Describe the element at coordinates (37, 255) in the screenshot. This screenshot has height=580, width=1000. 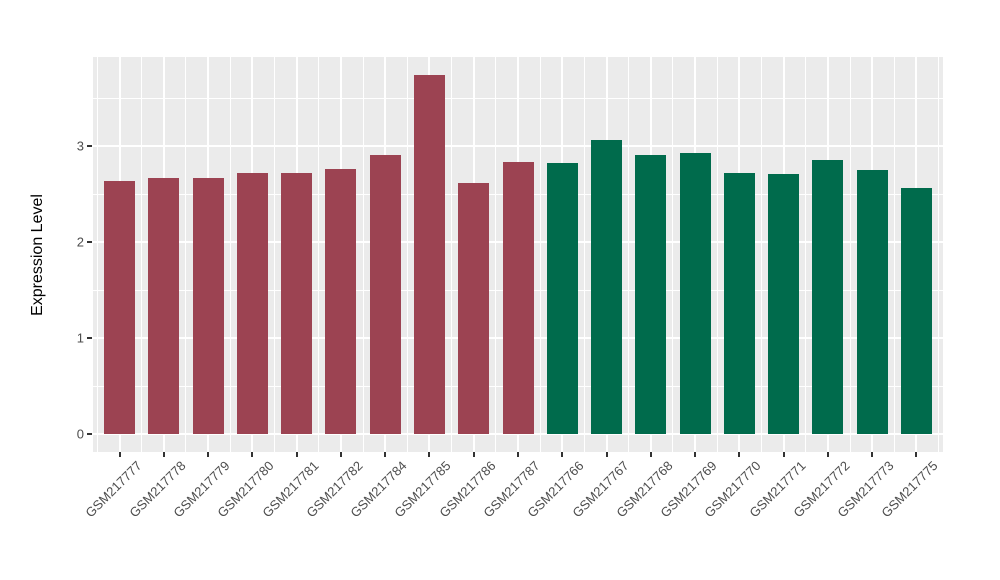
I see `y-axis-title: Expression Level` at that location.